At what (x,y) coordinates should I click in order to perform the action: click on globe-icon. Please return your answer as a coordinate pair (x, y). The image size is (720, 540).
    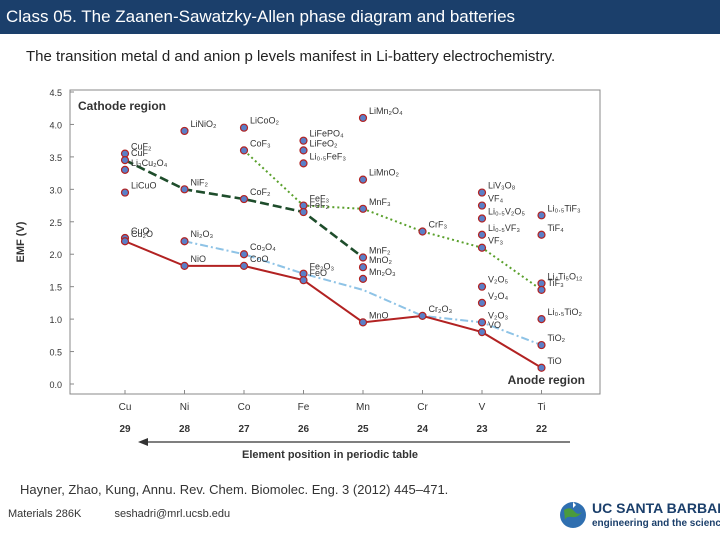
    Looking at the image, I should click on (573, 515).